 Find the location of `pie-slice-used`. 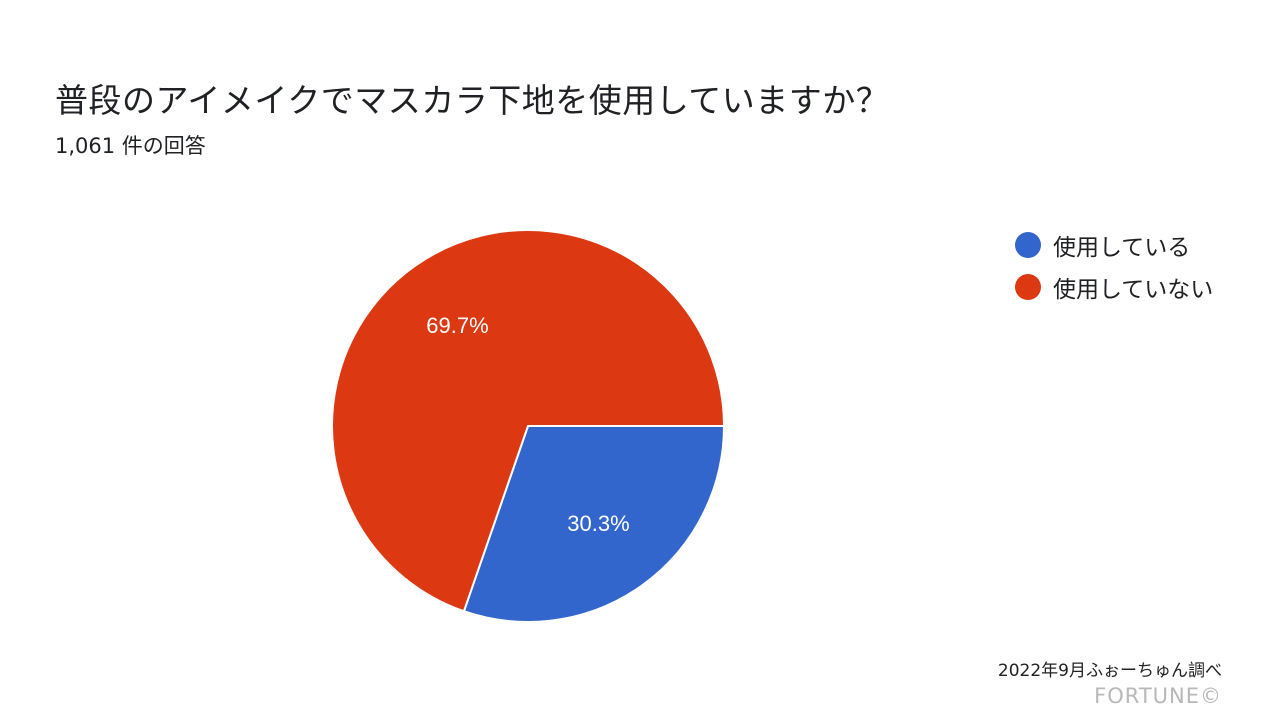

pie-slice-used is located at coordinates (594, 524).